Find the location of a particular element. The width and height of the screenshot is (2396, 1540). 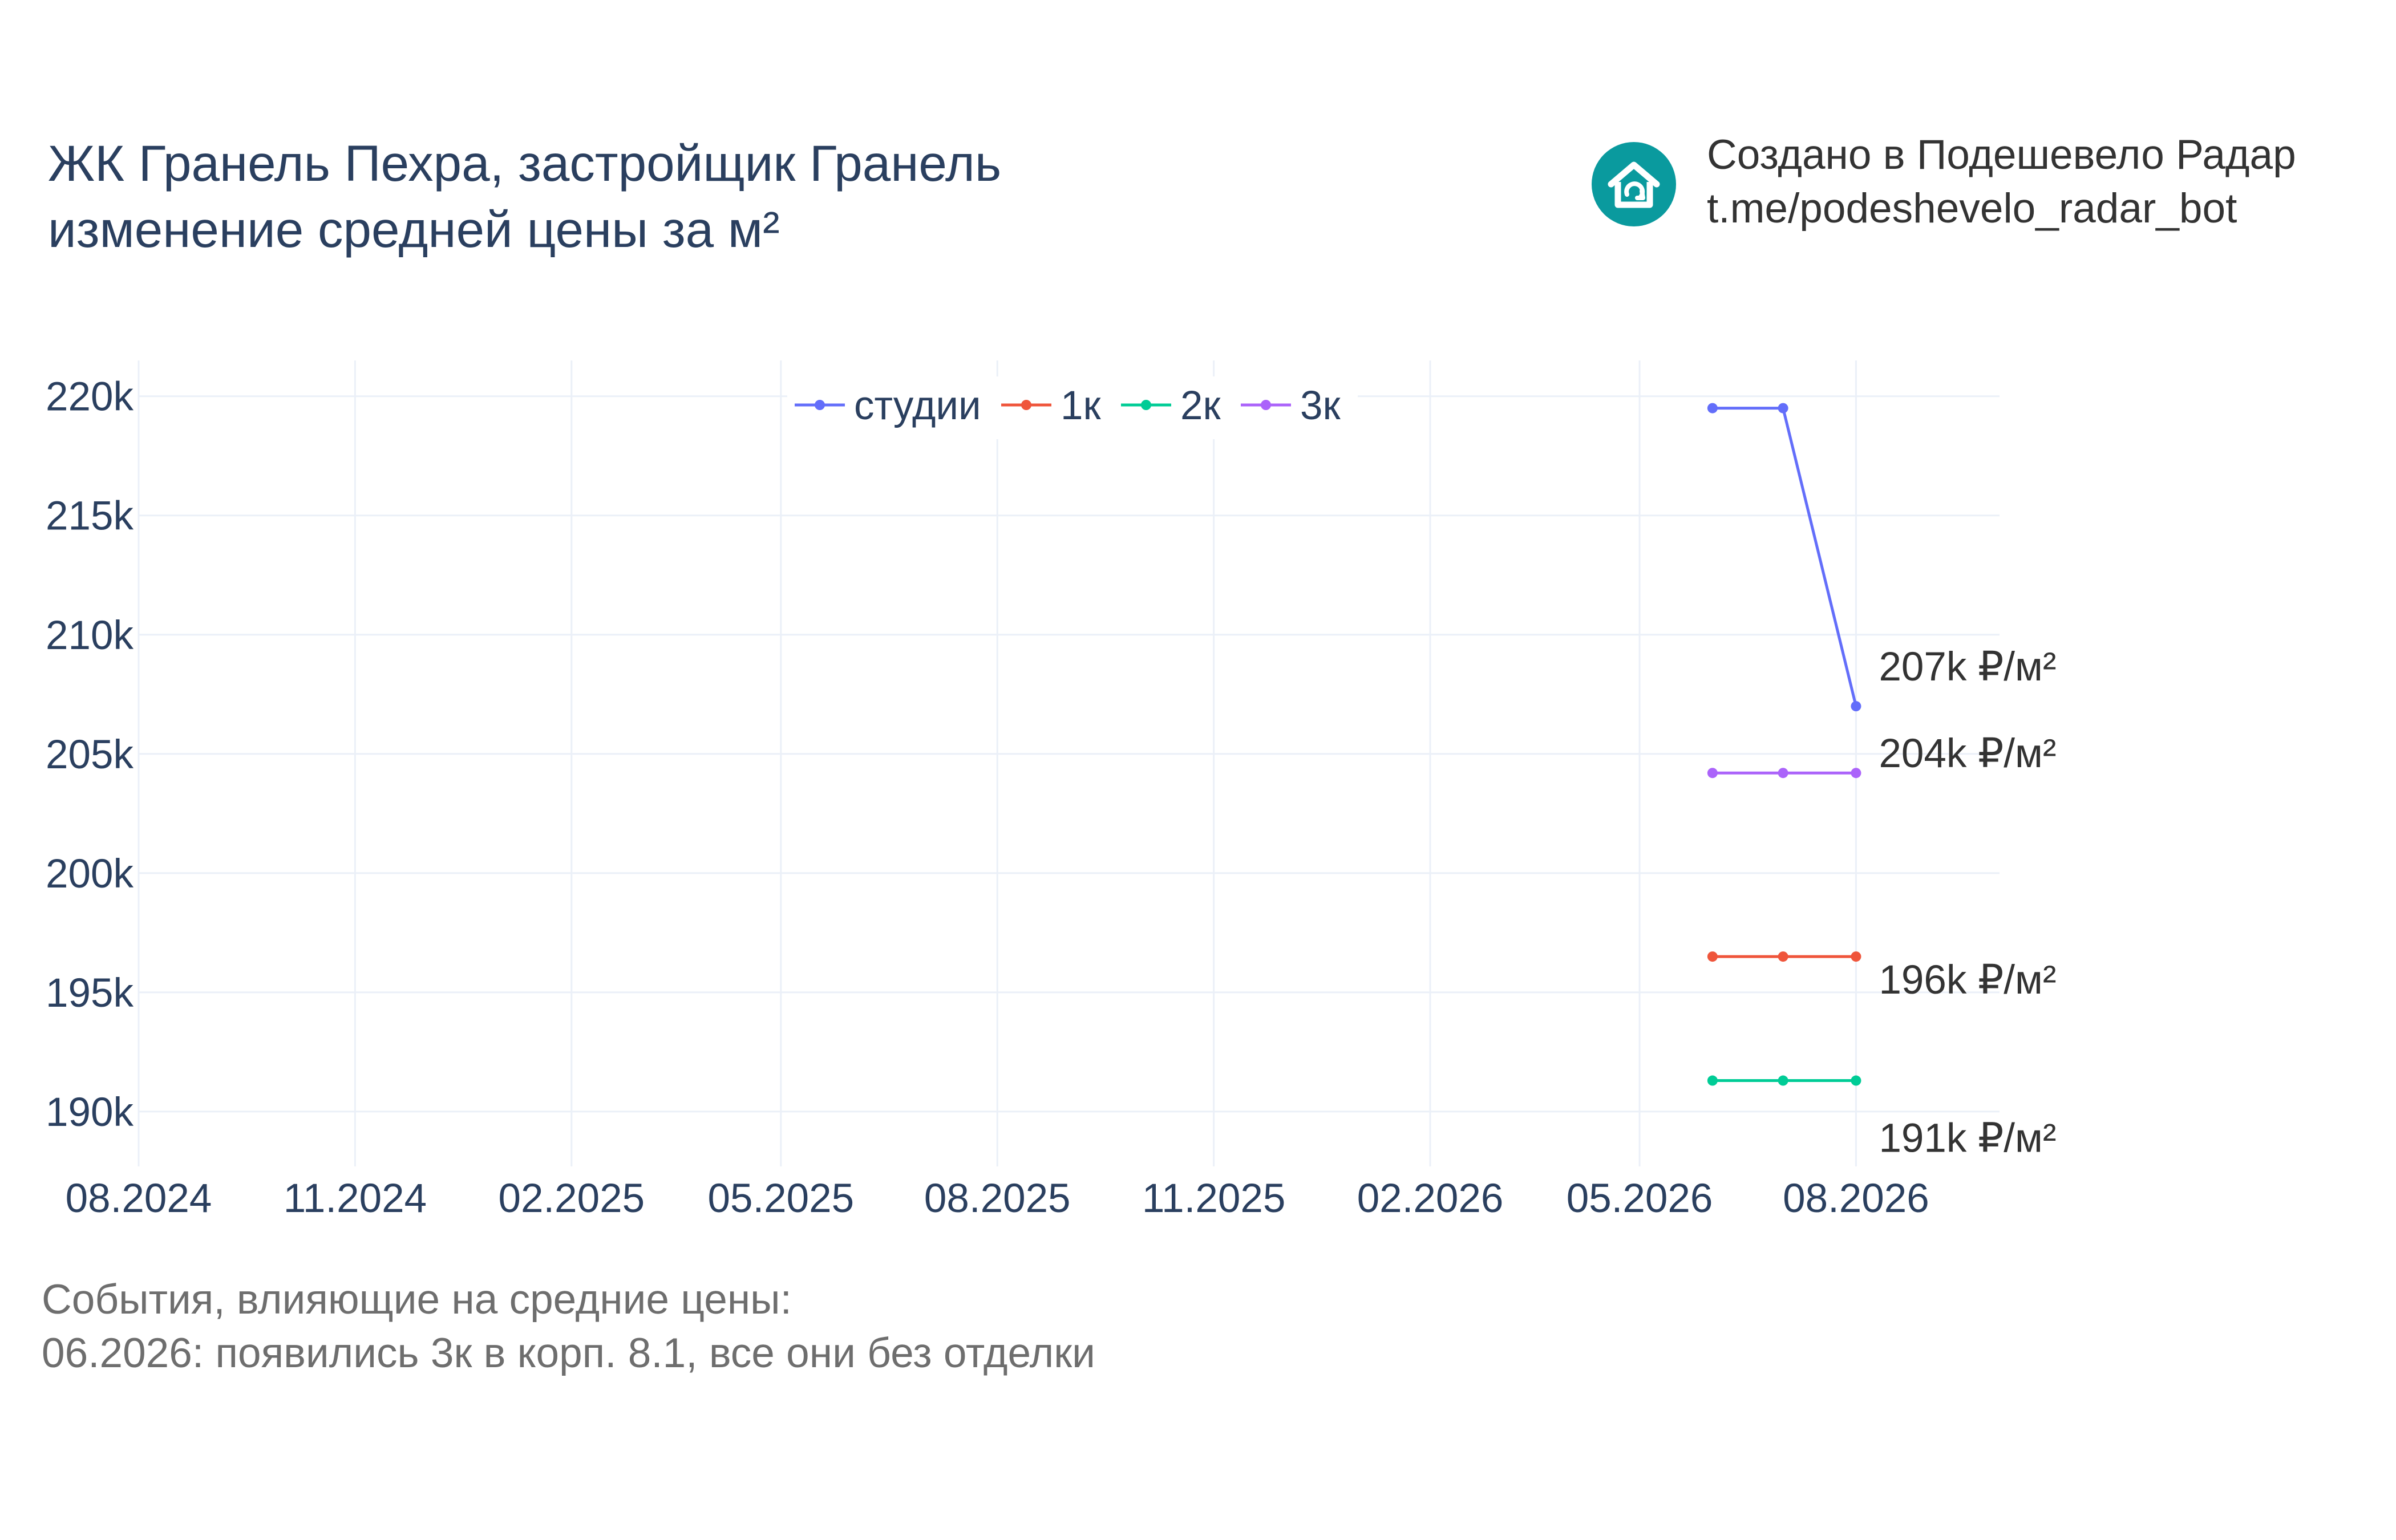

x-tick-label: 11.2024 is located at coordinates (355, 1198).